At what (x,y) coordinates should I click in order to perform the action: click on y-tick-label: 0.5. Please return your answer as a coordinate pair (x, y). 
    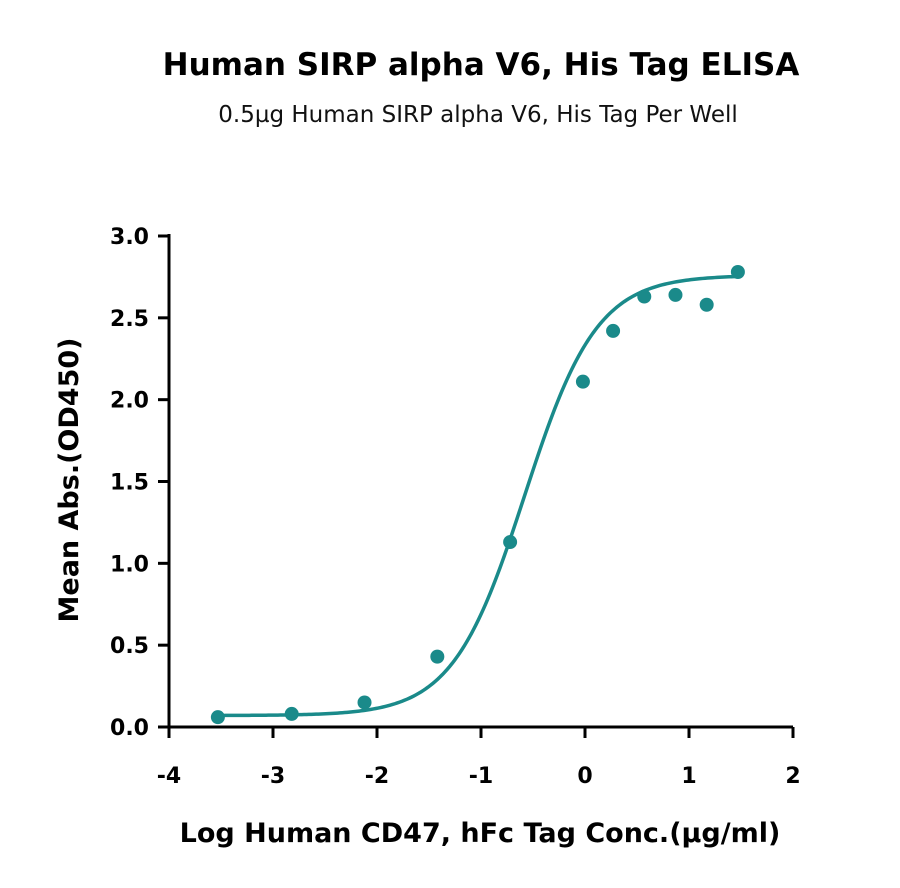
    Looking at the image, I should click on (129, 646).